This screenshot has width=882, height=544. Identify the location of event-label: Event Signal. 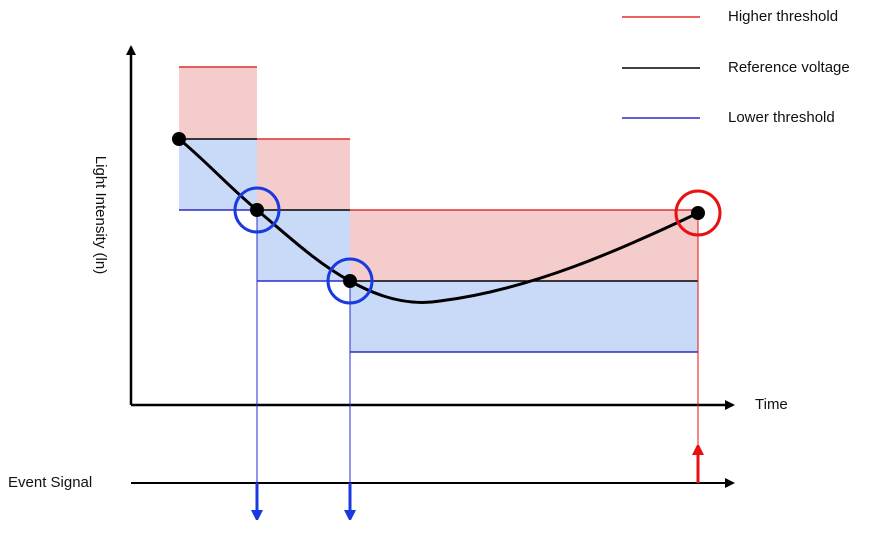
(50, 482).